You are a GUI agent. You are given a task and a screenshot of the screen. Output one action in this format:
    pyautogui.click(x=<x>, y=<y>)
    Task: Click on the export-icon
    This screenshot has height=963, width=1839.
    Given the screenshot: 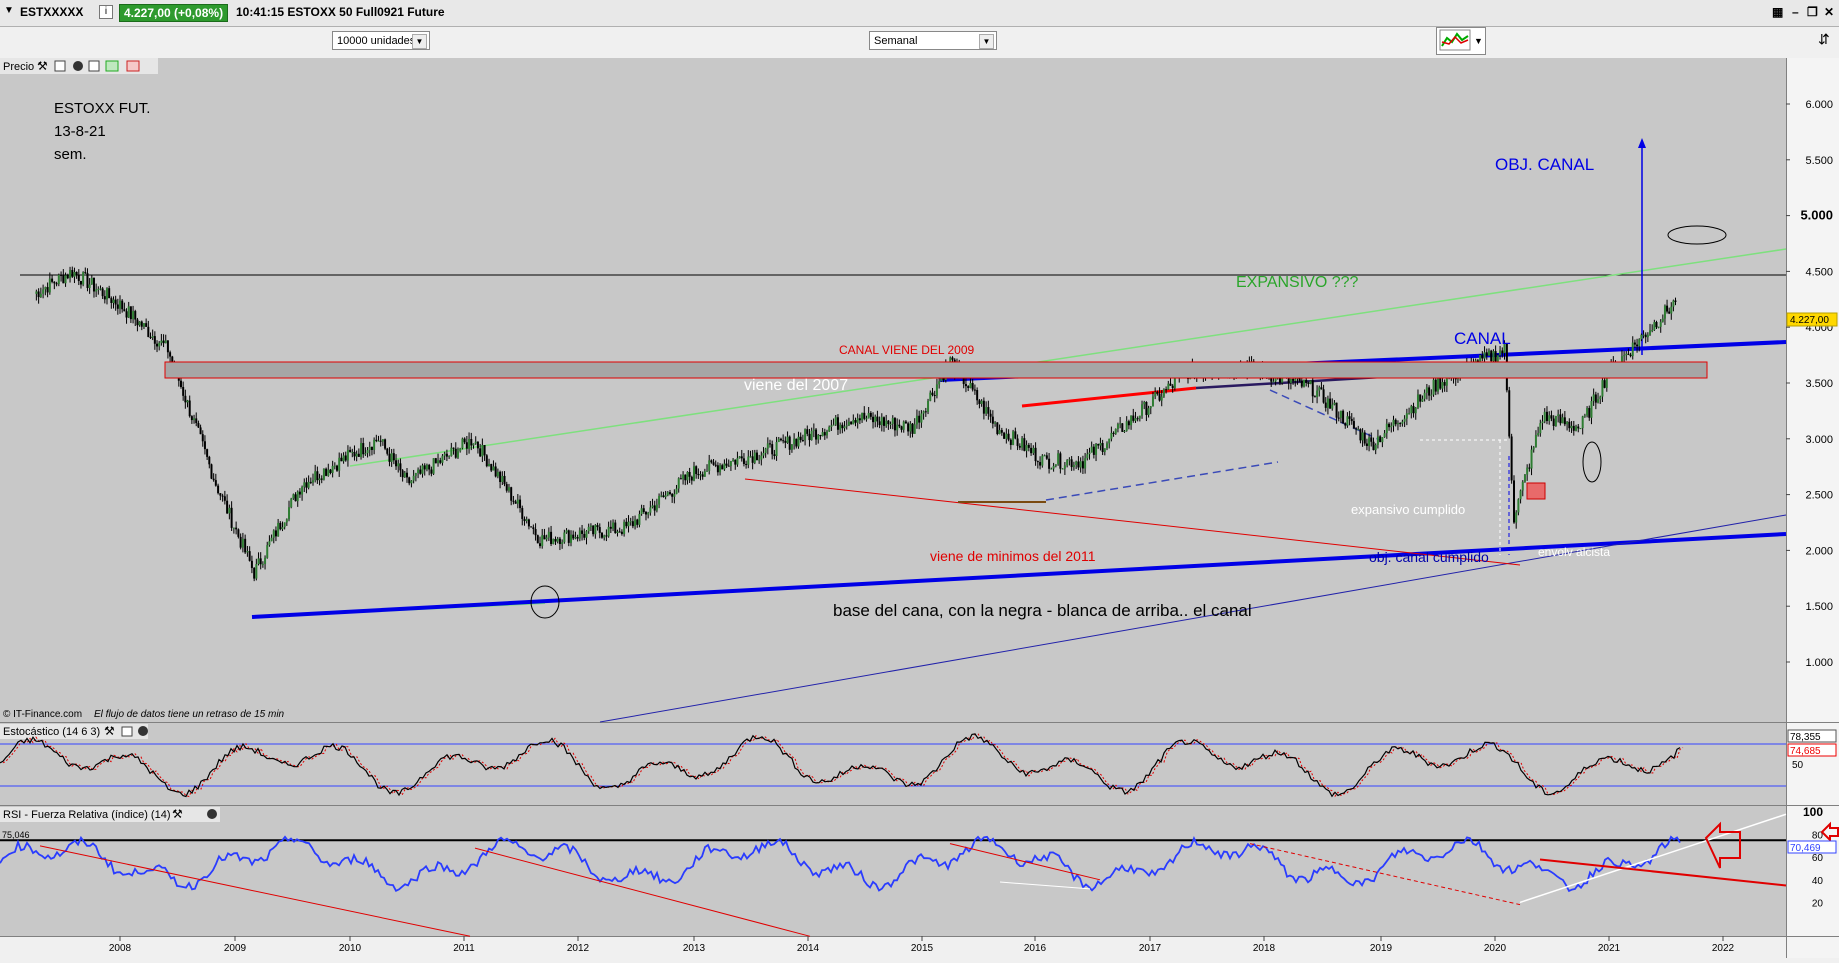 What is the action you would take?
    pyautogui.click(x=112, y=66)
    